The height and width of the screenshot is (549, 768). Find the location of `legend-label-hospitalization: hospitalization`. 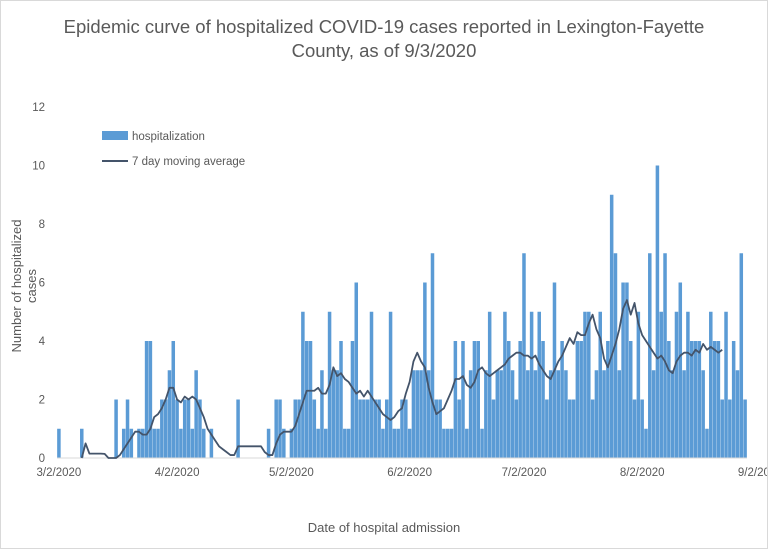

legend-label-hospitalization: hospitalization is located at coordinates (168, 137).